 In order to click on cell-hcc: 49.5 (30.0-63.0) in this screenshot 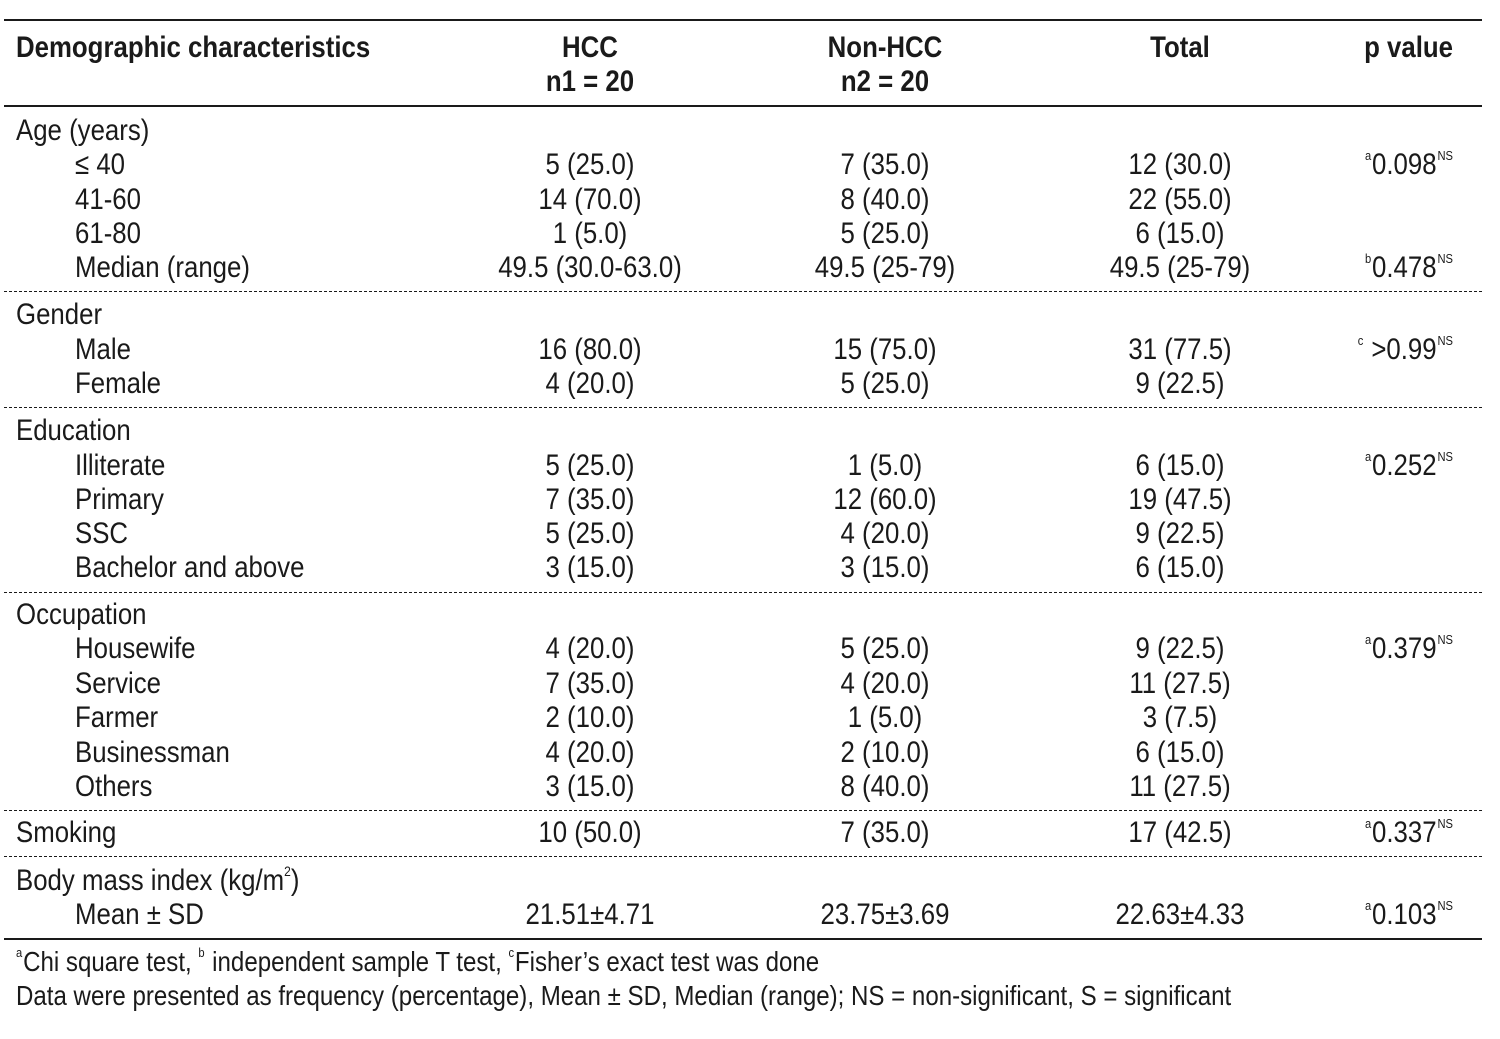, I will do `click(590, 267)`.